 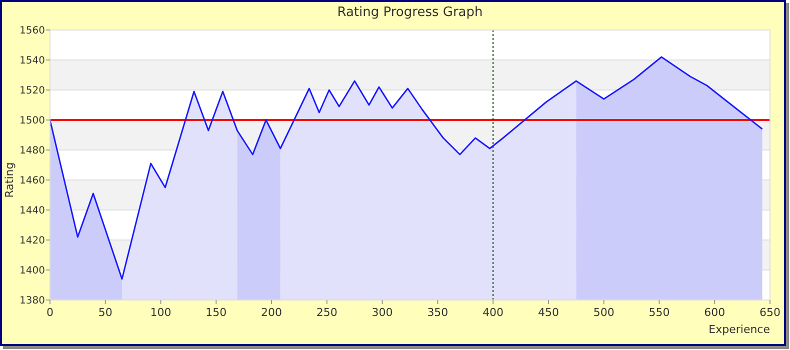 What do you see at coordinates (50, 312) in the screenshot?
I see `x-tick-label: 0` at bounding box center [50, 312].